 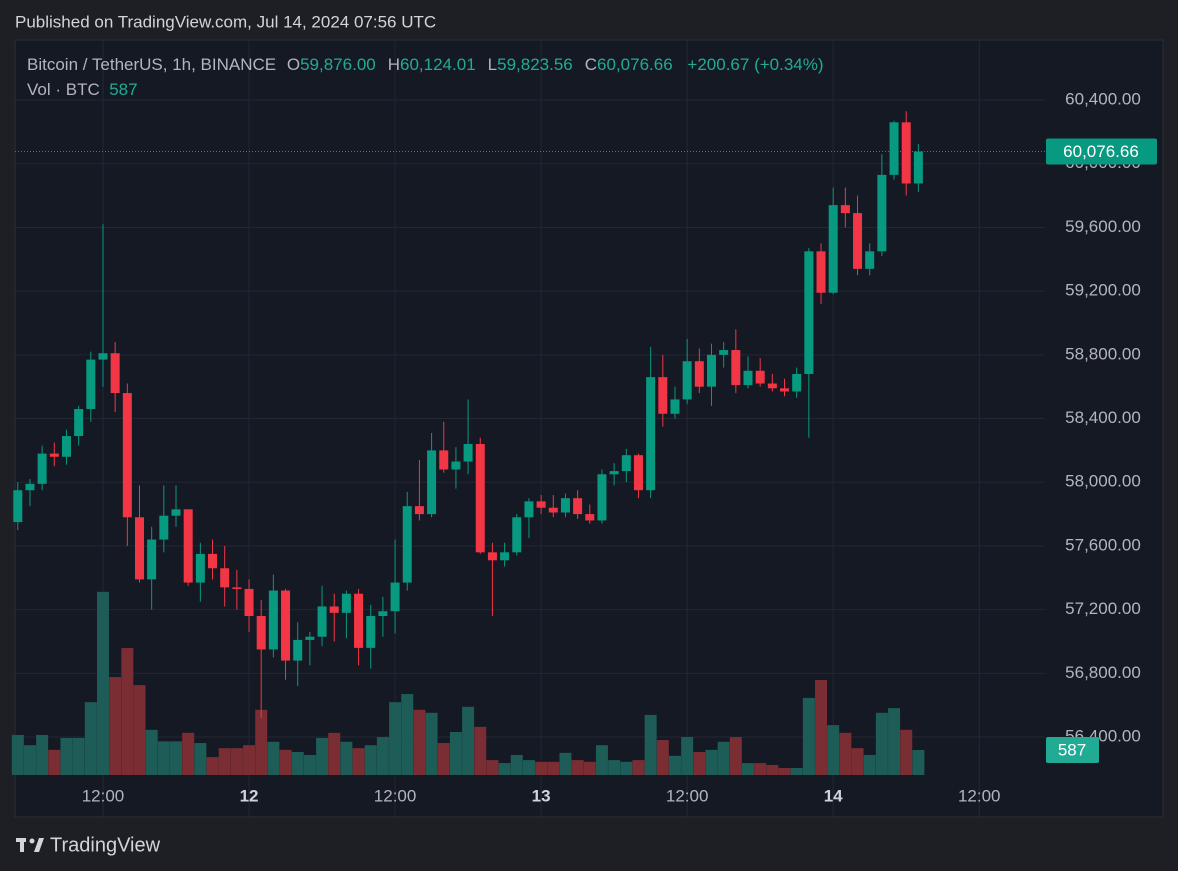 What do you see at coordinates (152, 64) in the screenshot?
I see `symbol: Bitcoin / TetherUS, 1h, BINANCE` at bounding box center [152, 64].